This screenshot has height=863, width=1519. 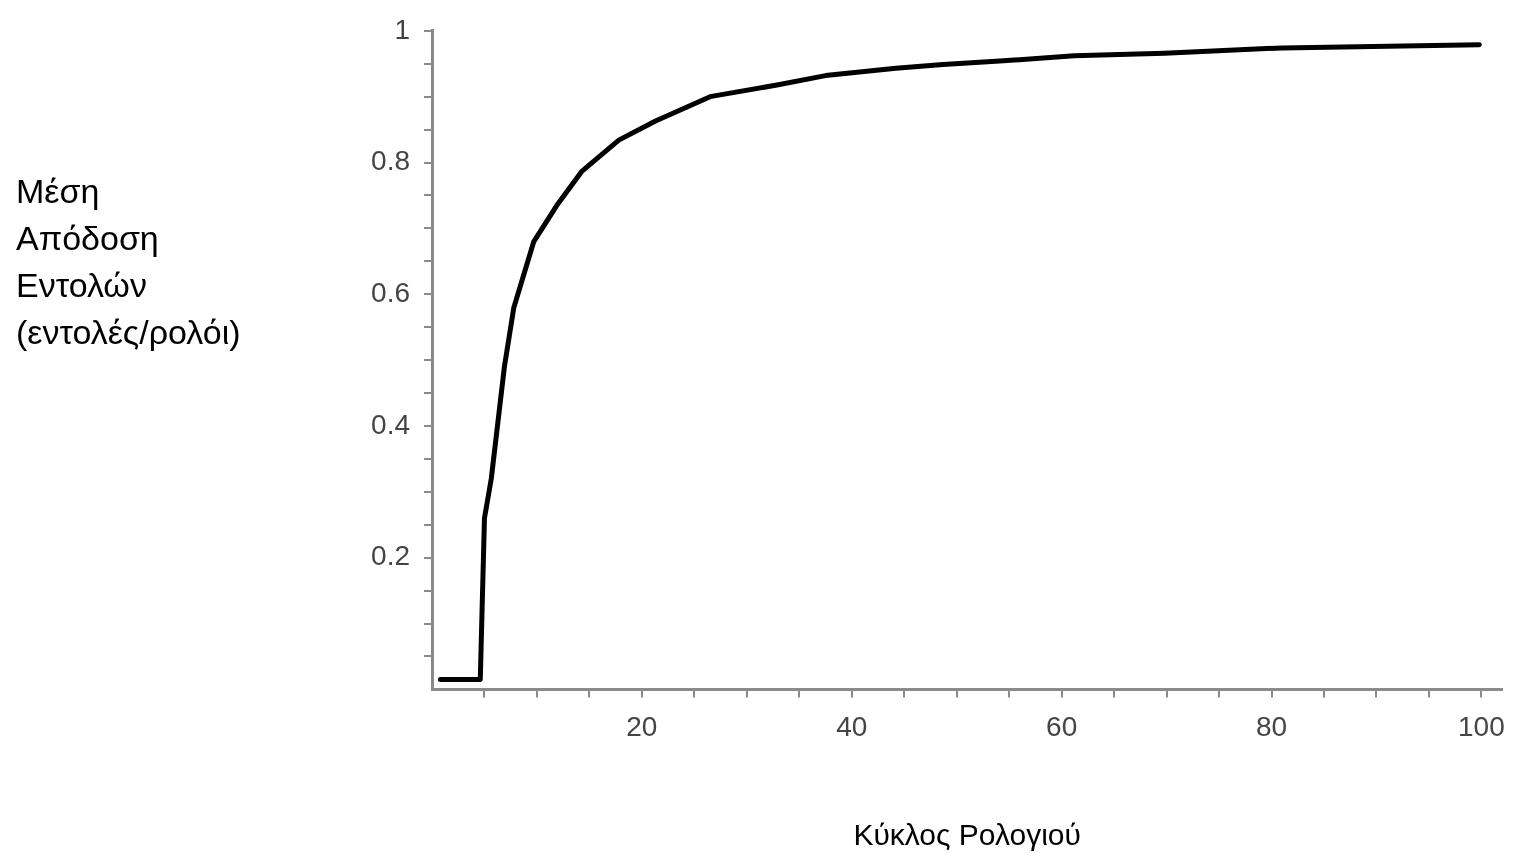 I want to click on x-tick-label: 40, so click(x=852, y=726).